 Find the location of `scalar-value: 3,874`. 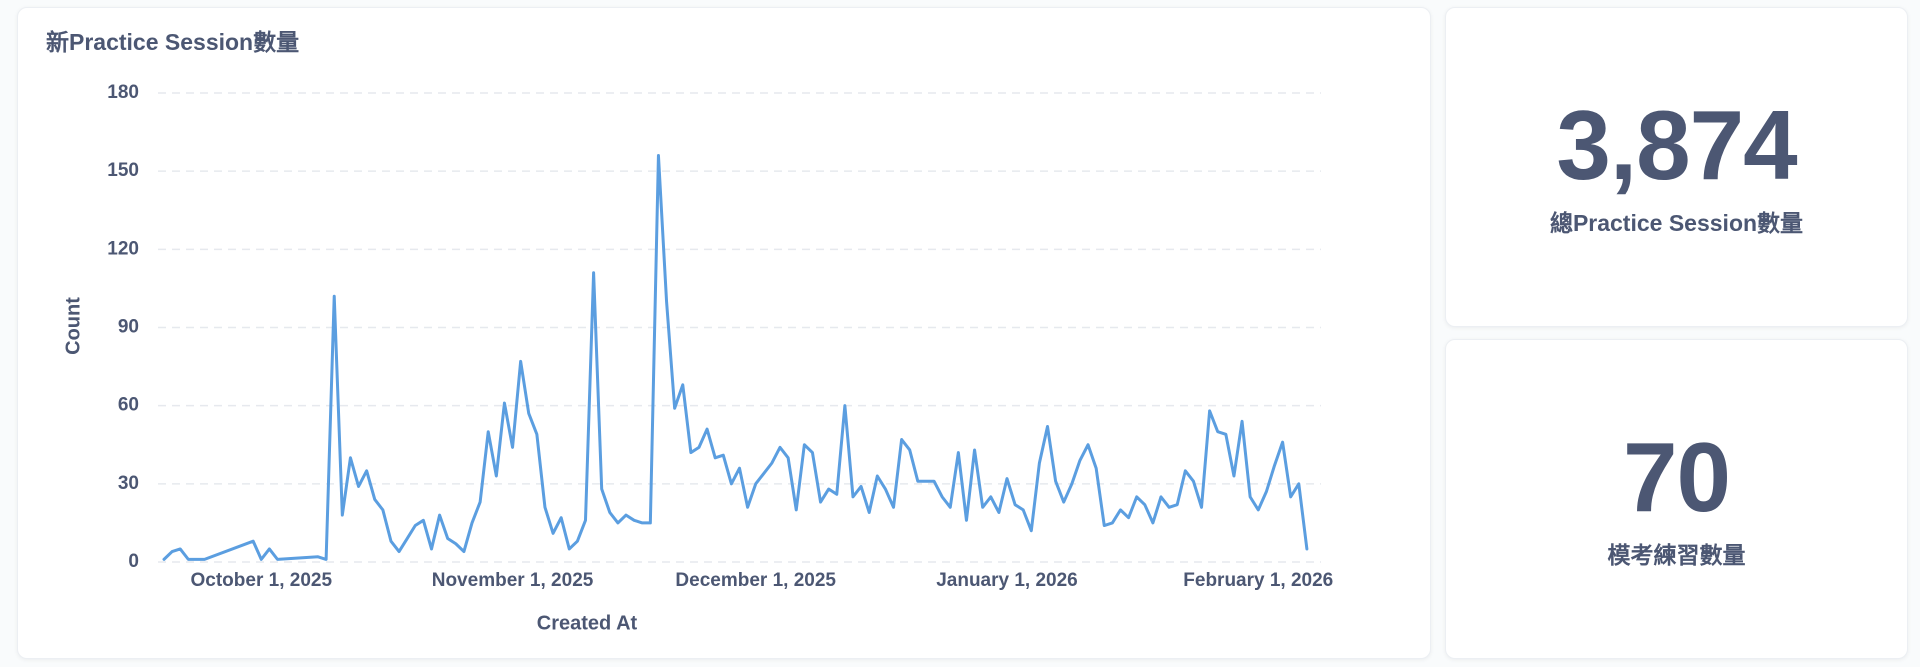

scalar-value: 3,874 is located at coordinates (1676, 145).